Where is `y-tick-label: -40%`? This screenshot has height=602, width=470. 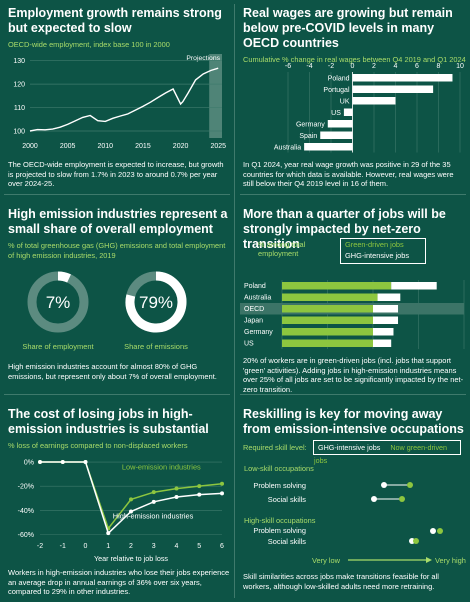
y-tick-label: -40% is located at coordinates (26, 511).